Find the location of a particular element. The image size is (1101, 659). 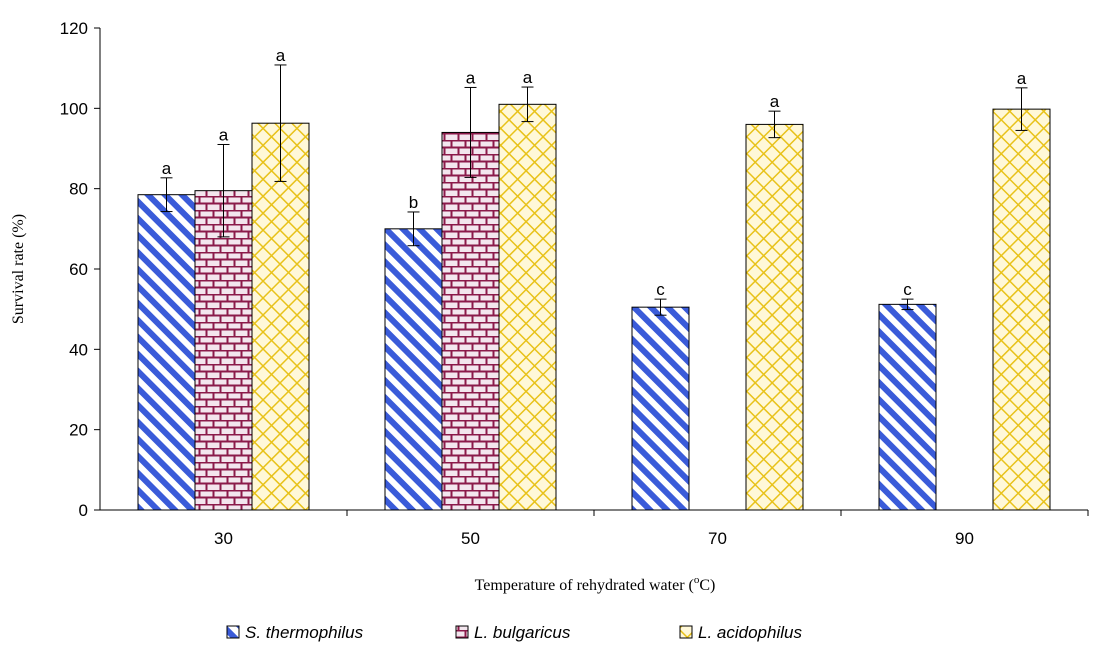

x-axis-title: Temperature of rehydrated water (oC) is located at coordinates (595, 584).